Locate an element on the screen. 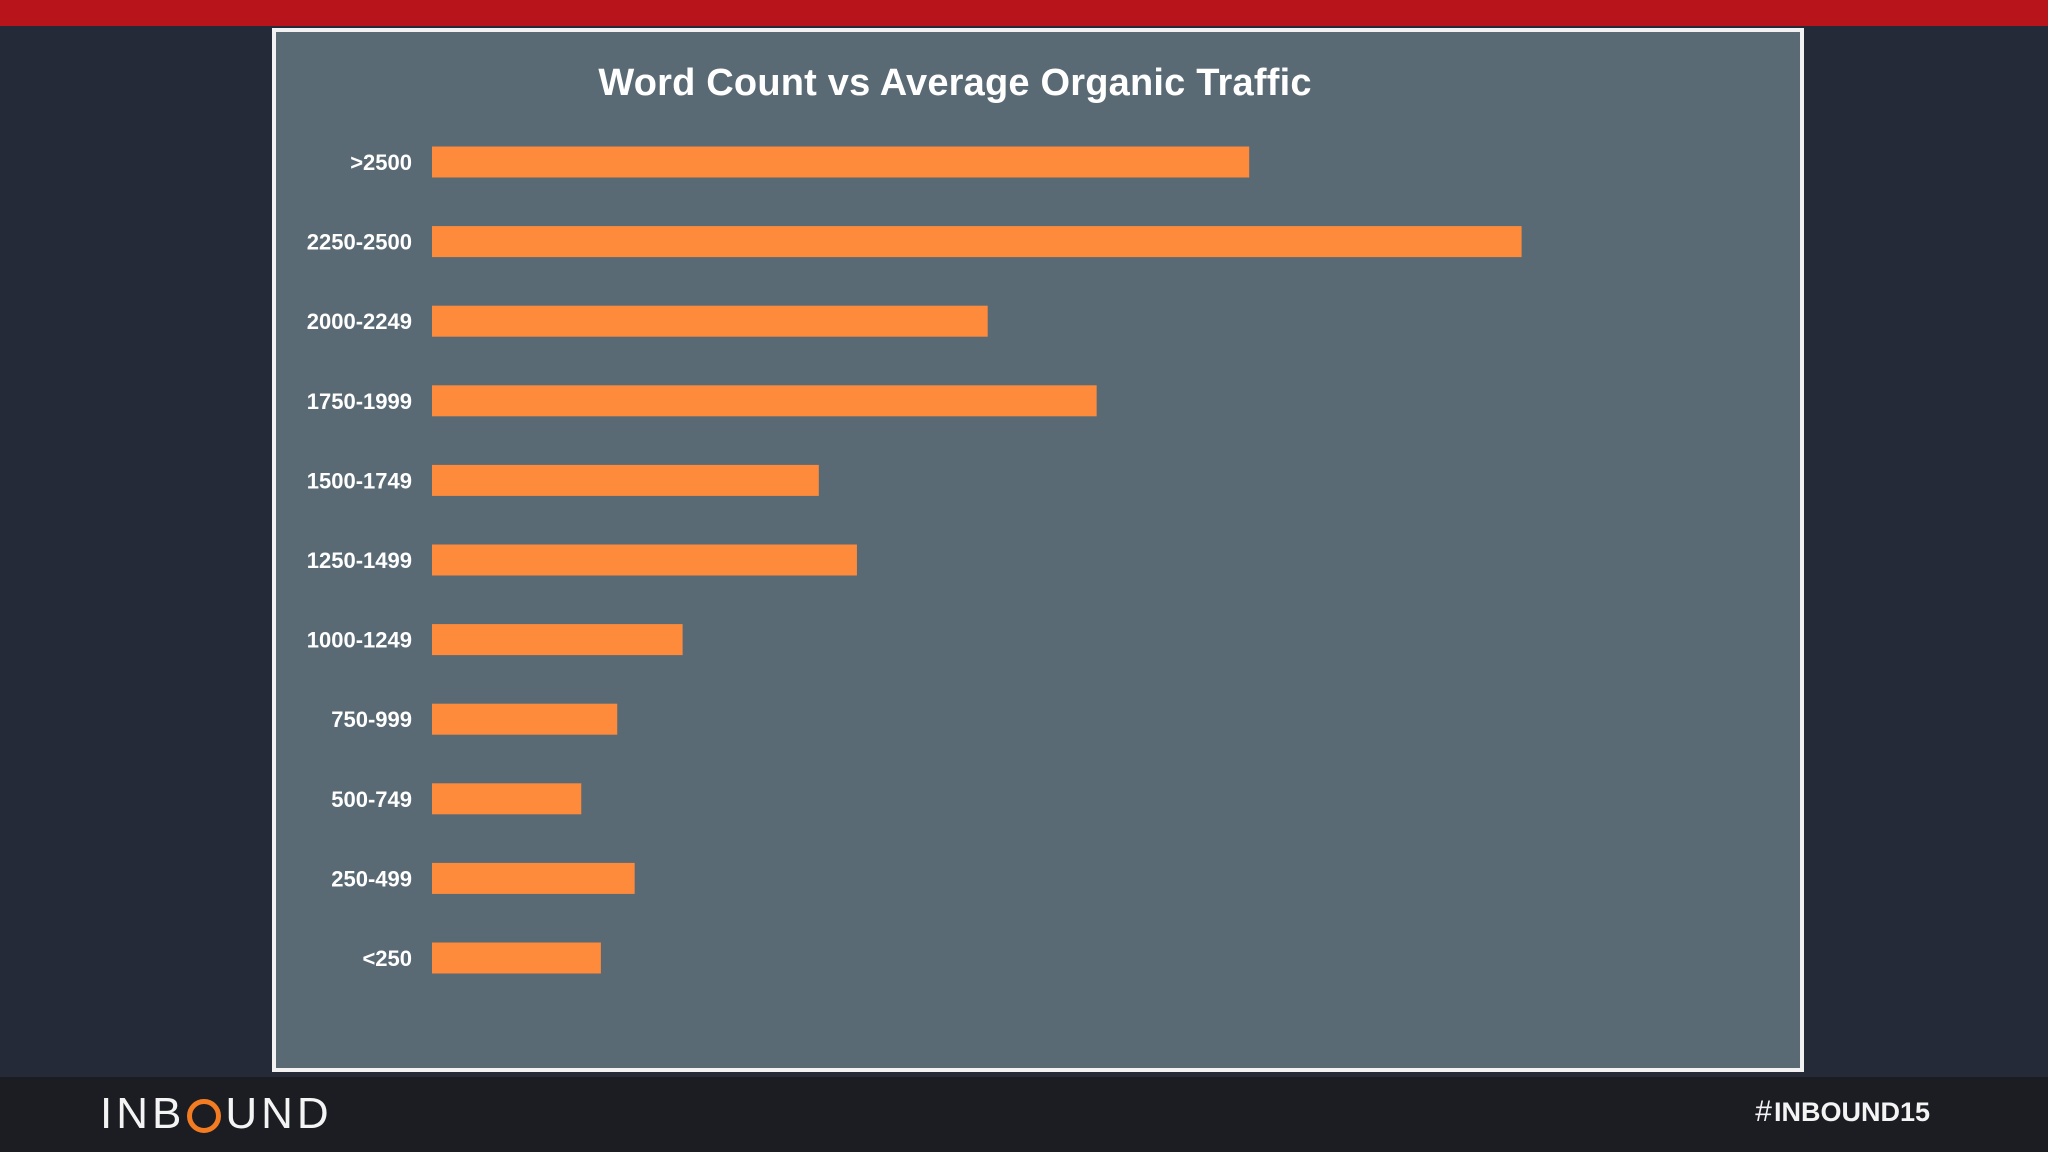 The height and width of the screenshot is (1152, 2048). inbound-logo: INB UND is located at coordinates (216, 1113).